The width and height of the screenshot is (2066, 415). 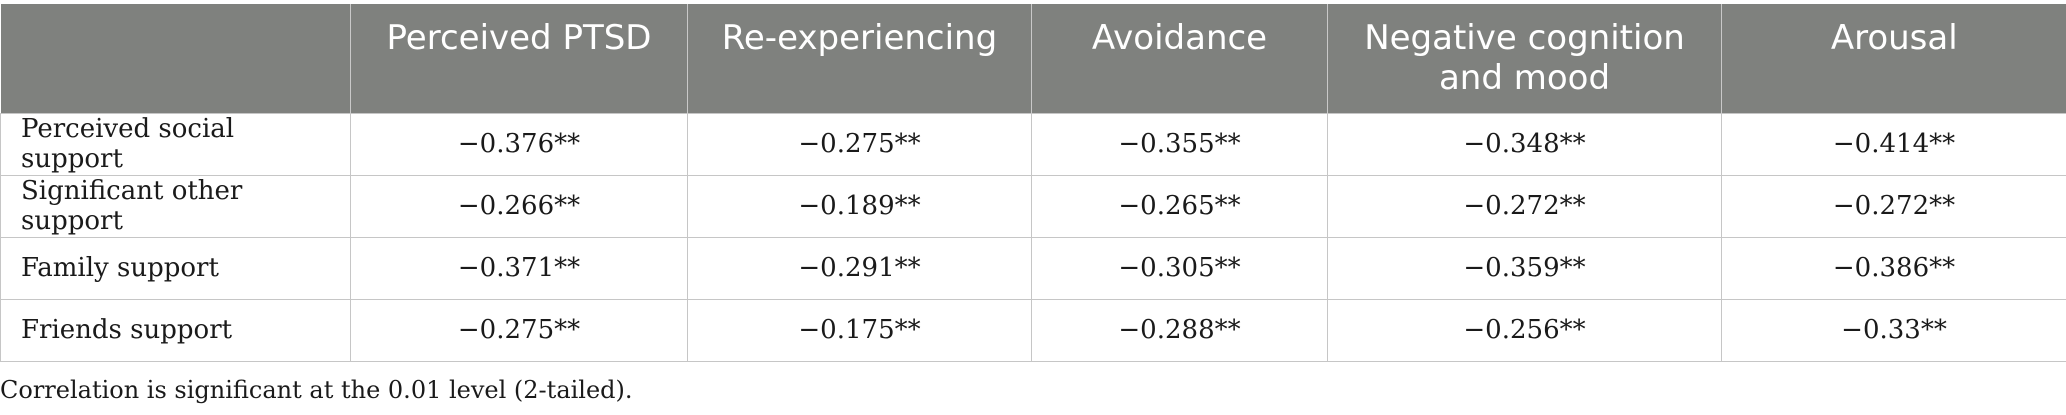 What do you see at coordinates (519, 205) in the screenshot?
I see `table-cell: −0.266**` at bounding box center [519, 205].